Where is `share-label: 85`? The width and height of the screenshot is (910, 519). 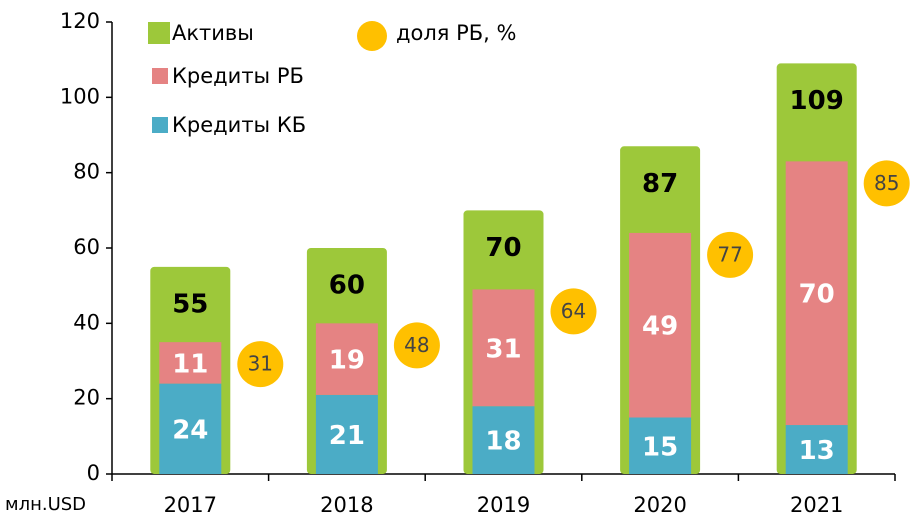 share-label: 85 is located at coordinates (886, 183).